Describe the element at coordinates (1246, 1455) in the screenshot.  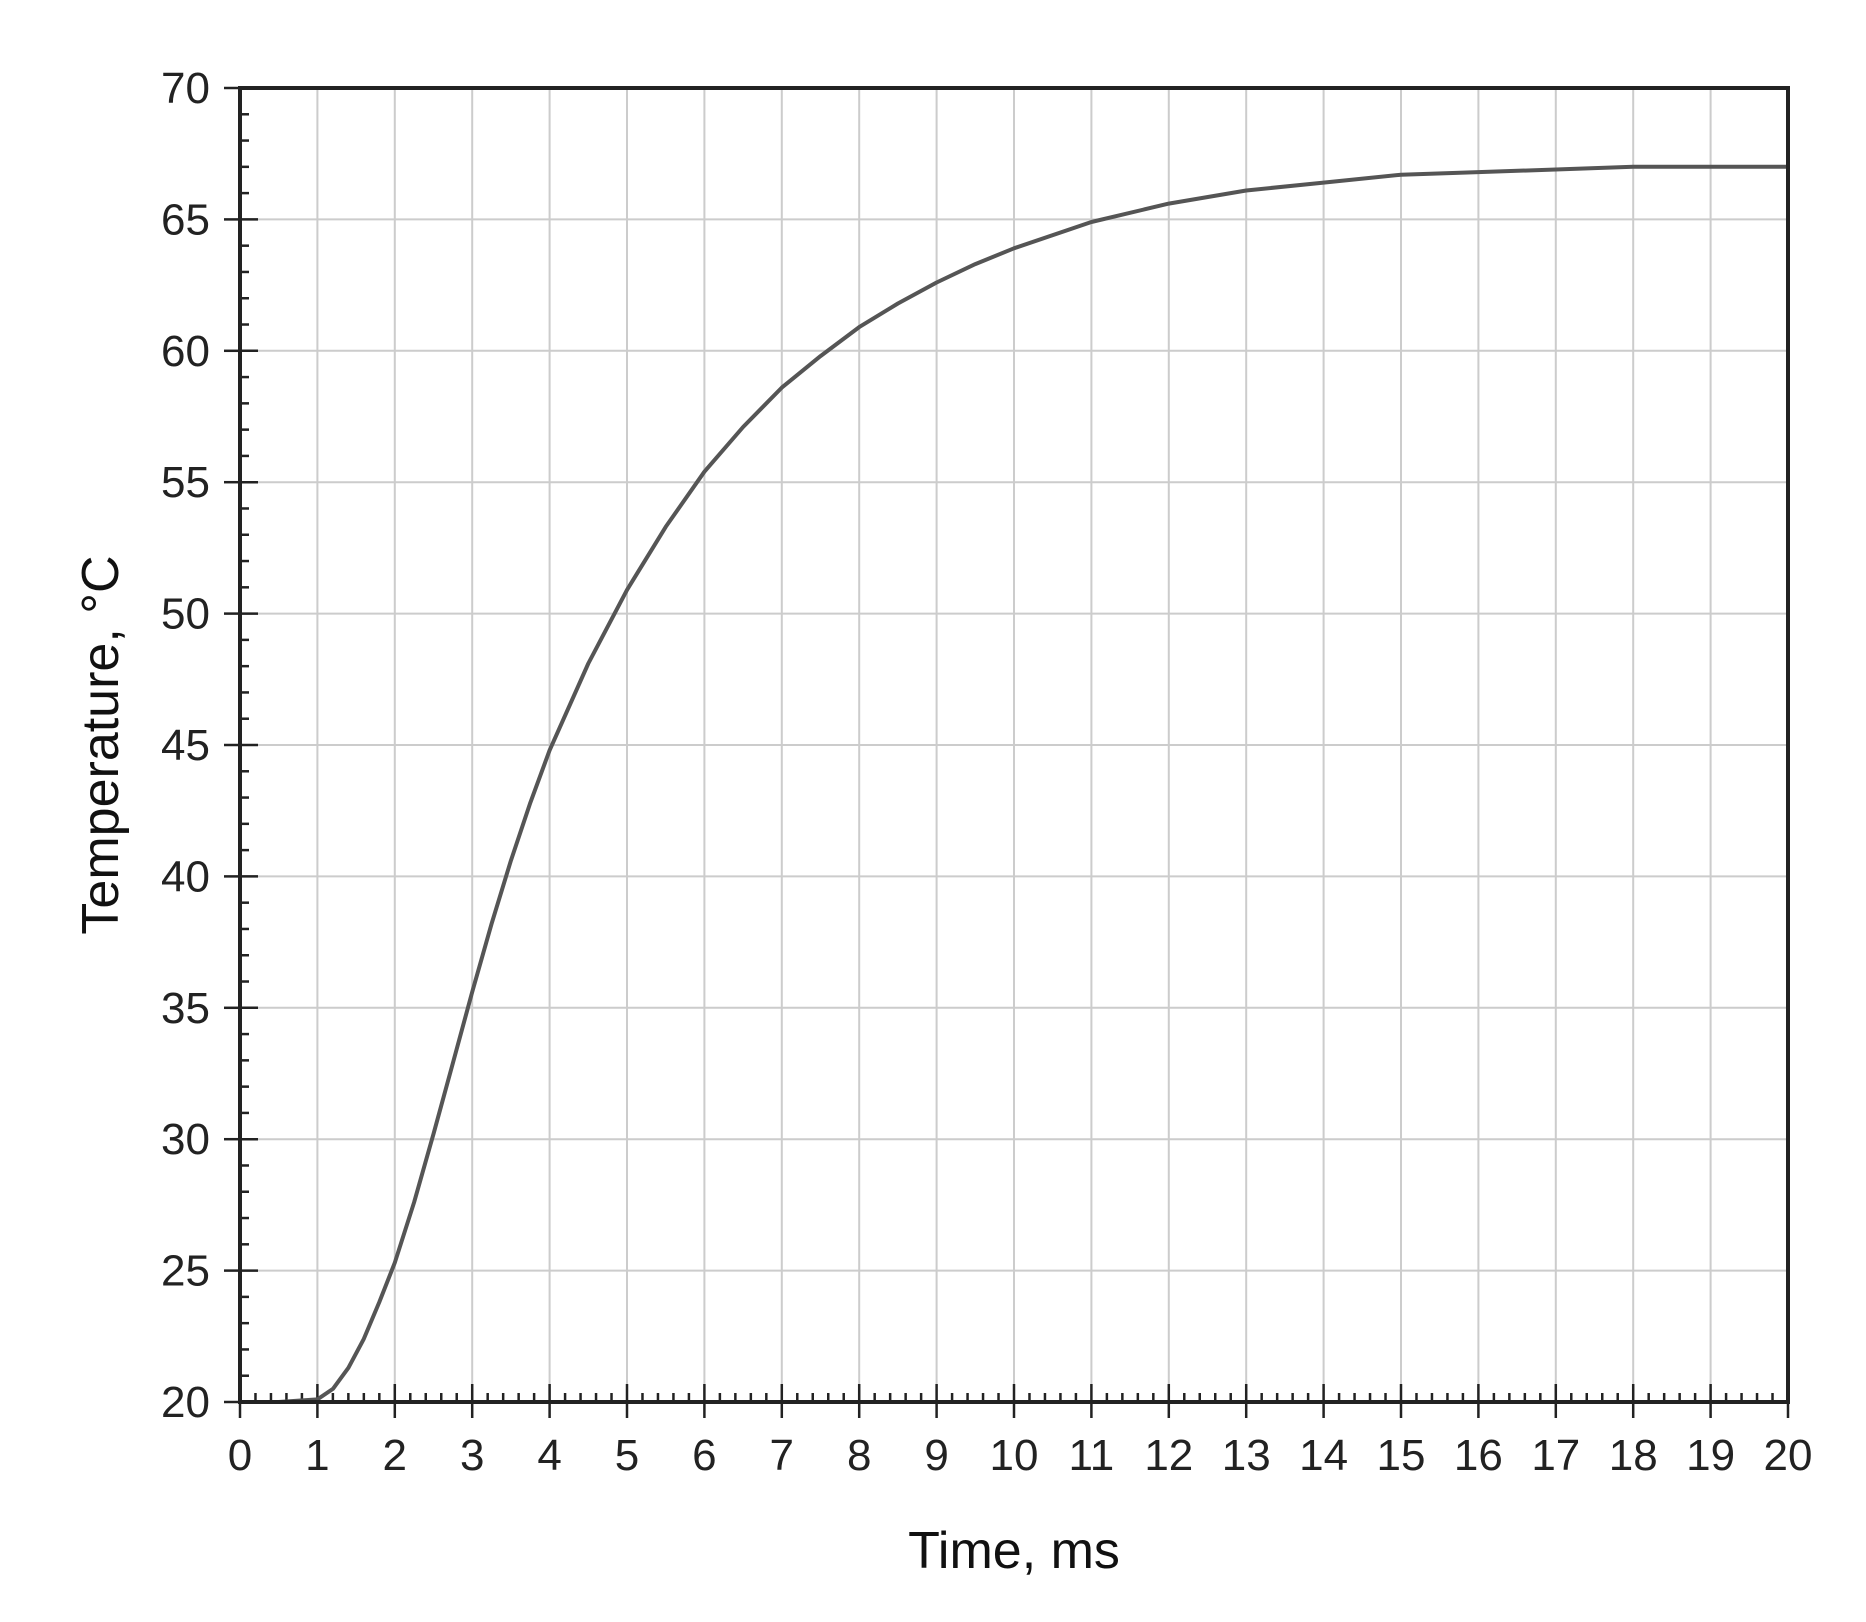
I see `x-tick-label: 13` at that location.